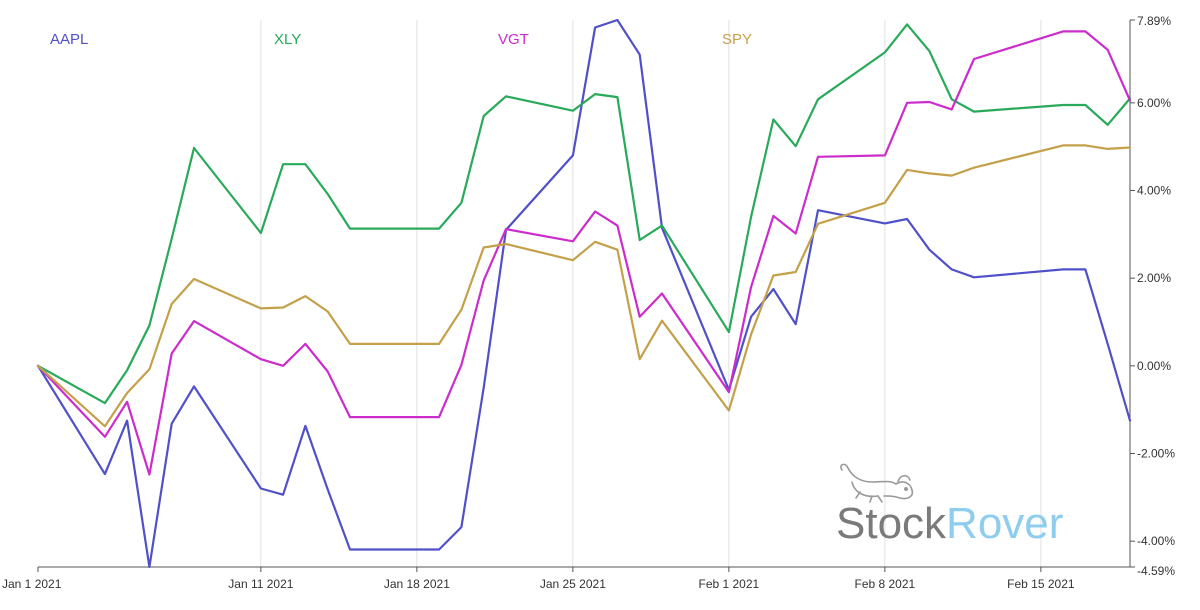  I want to click on y-tick-label: 7.89%, so click(1154, 21).